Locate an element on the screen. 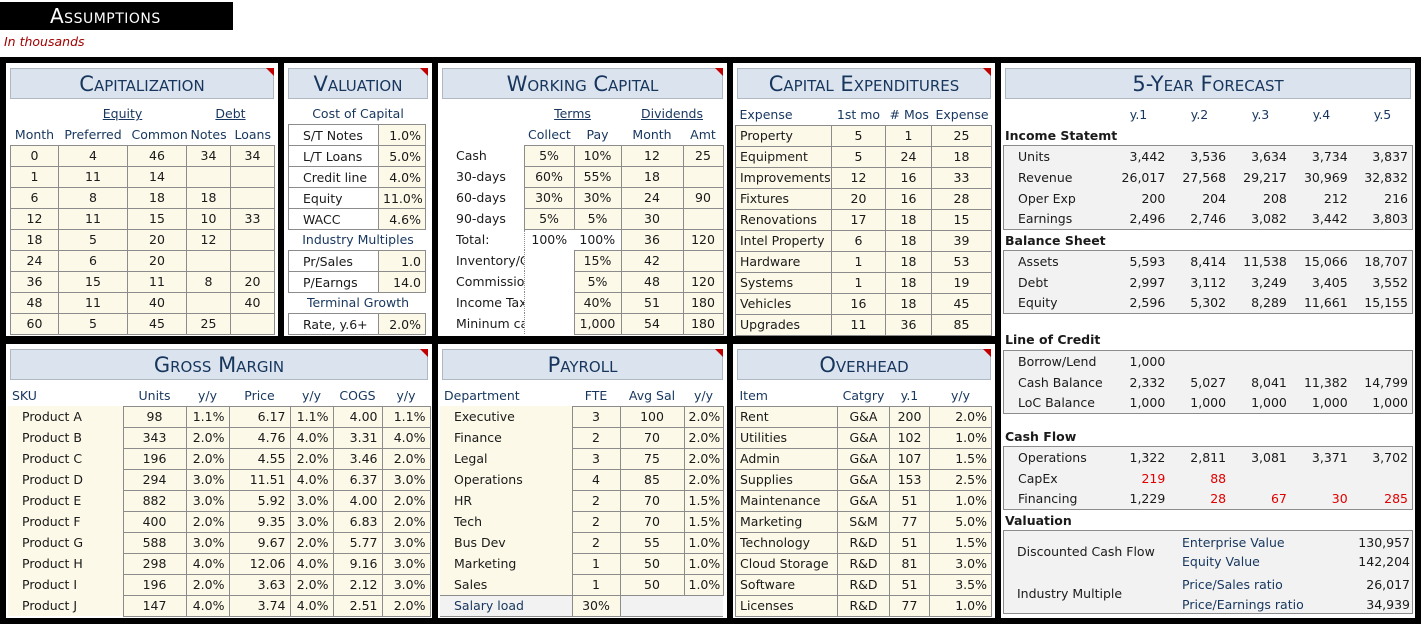  table-cell: 8 is located at coordinates (93, 197).